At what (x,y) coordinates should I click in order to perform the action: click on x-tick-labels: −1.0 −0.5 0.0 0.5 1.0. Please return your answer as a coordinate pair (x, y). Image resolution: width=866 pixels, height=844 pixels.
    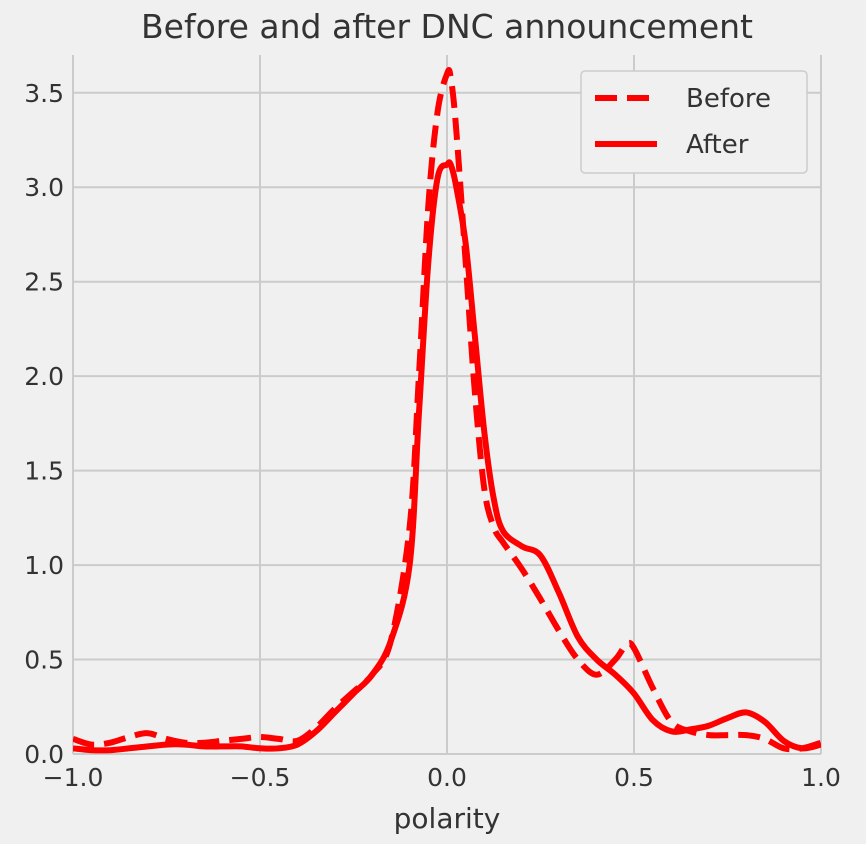
    Looking at the image, I should click on (442, 777).